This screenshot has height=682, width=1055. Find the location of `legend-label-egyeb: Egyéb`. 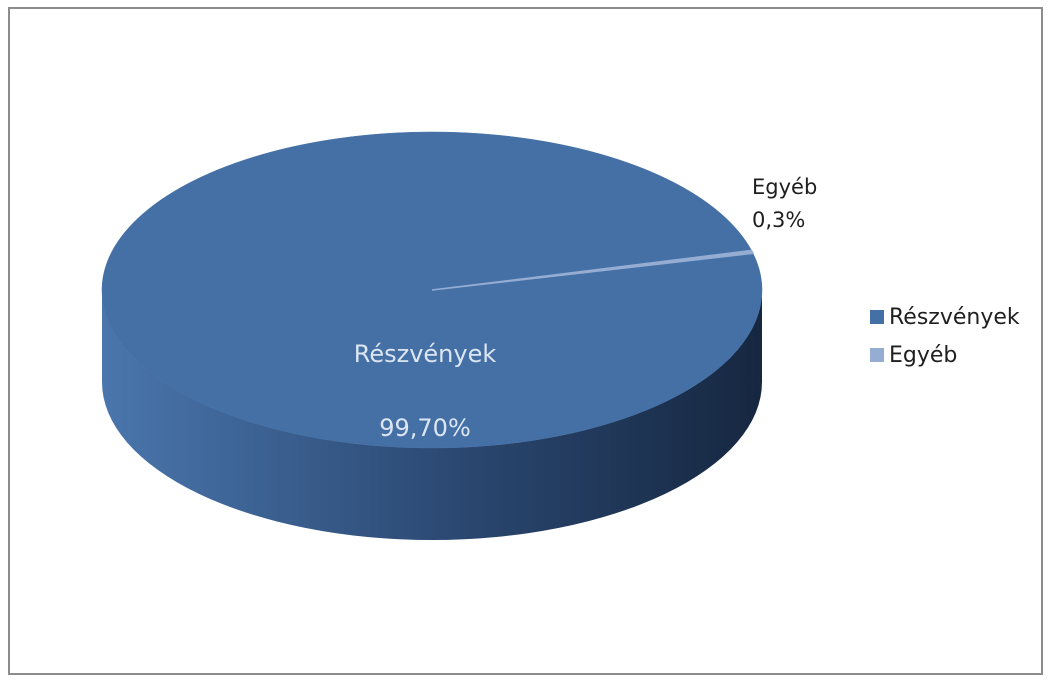

legend-label-egyeb: Egyéb is located at coordinates (923, 355).